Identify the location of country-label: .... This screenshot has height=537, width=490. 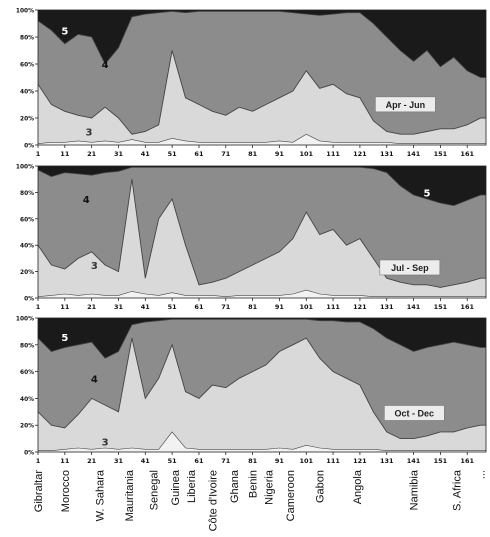
(482, 474).